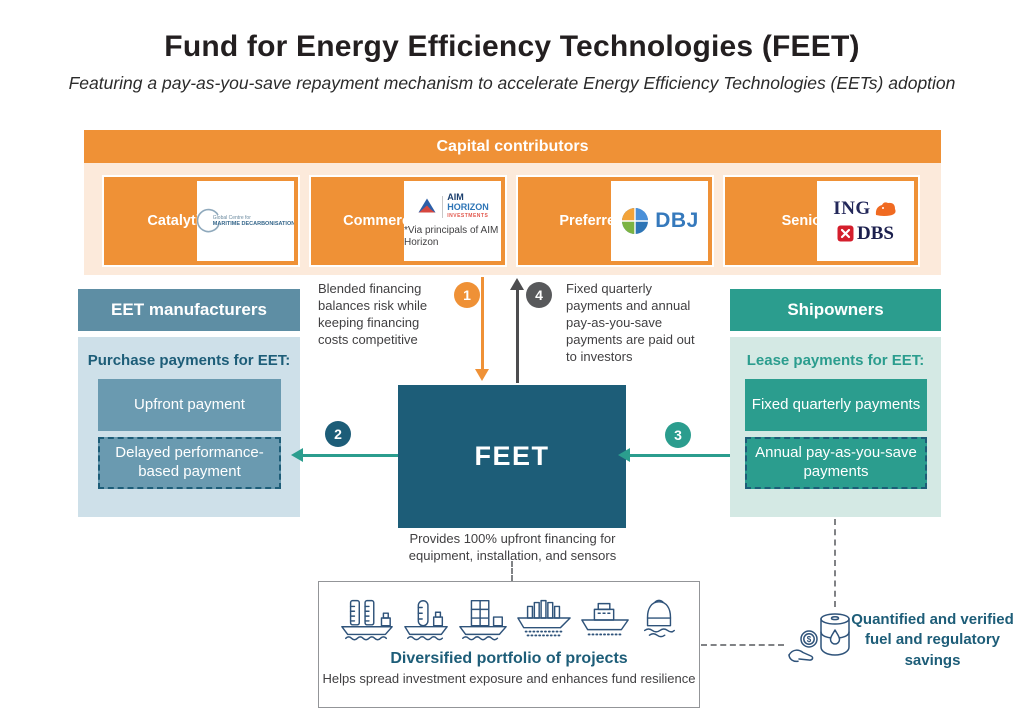  Describe the element at coordinates (677, 220) in the screenshot. I see `dbj-logo-text: DBJ` at that location.